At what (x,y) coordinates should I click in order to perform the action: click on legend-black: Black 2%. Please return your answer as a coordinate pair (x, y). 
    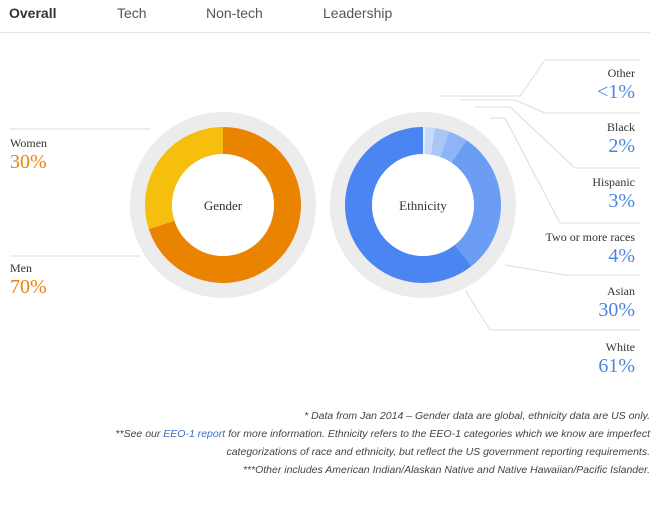
    Looking at the image, I should click on (621, 138).